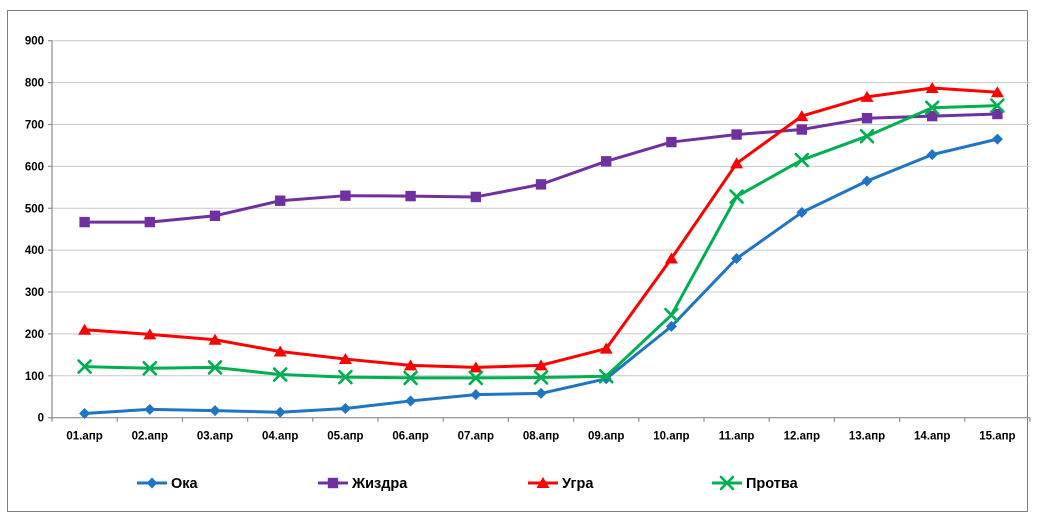 The image size is (1041, 528). What do you see at coordinates (215, 437) in the screenshot?
I see `x-axis-label: 03.апр` at bounding box center [215, 437].